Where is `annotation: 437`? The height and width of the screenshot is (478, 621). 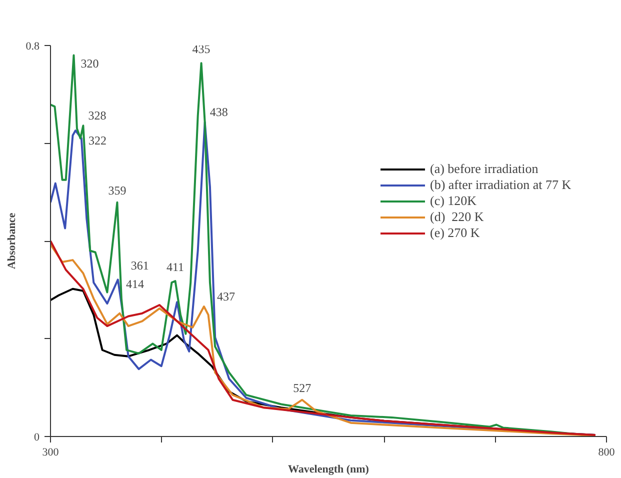 annotation: 437 is located at coordinates (225, 296).